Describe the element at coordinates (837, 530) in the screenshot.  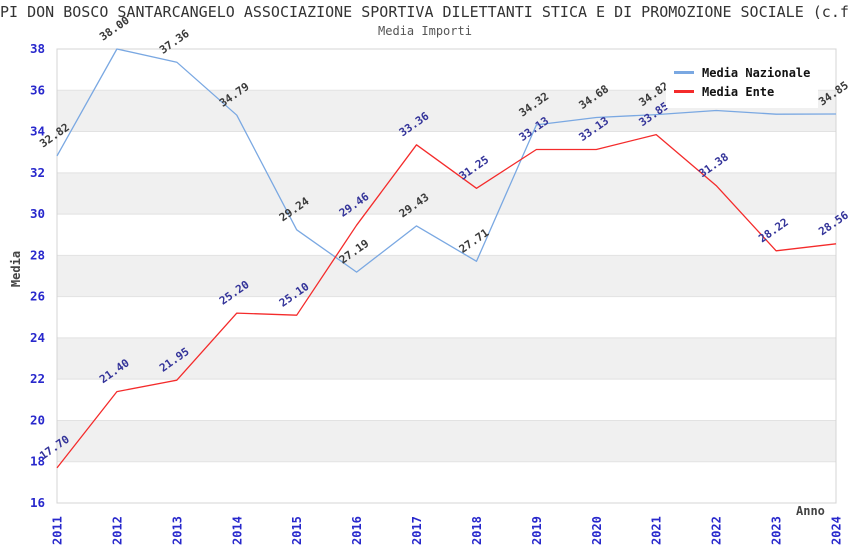
I see `x-tick-label: 2024` at that location.